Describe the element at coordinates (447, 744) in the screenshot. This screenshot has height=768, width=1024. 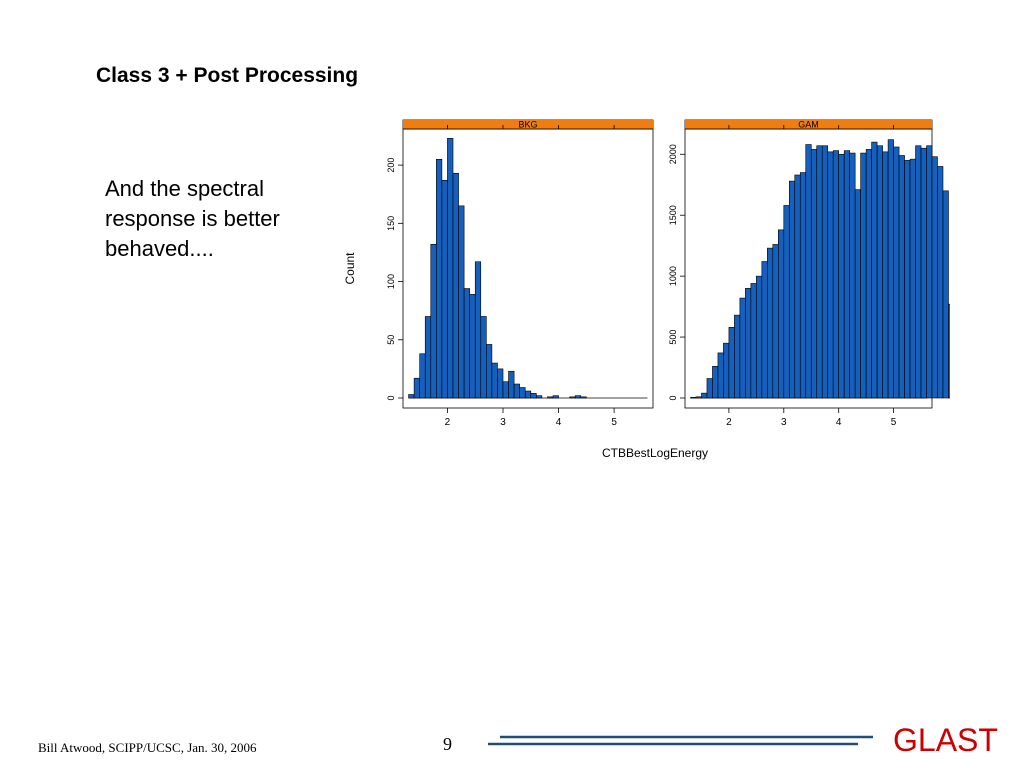
I see `page-number: 9` at that location.